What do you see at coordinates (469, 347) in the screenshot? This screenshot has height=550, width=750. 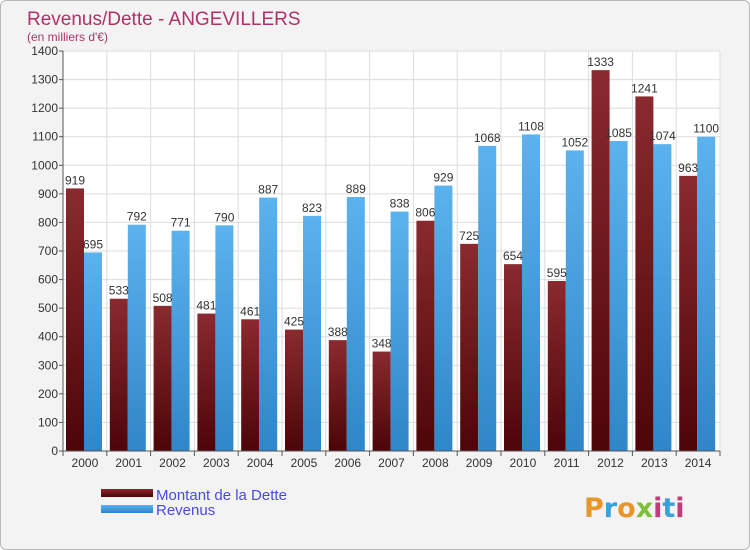 I see `bar-debt-2009` at bounding box center [469, 347].